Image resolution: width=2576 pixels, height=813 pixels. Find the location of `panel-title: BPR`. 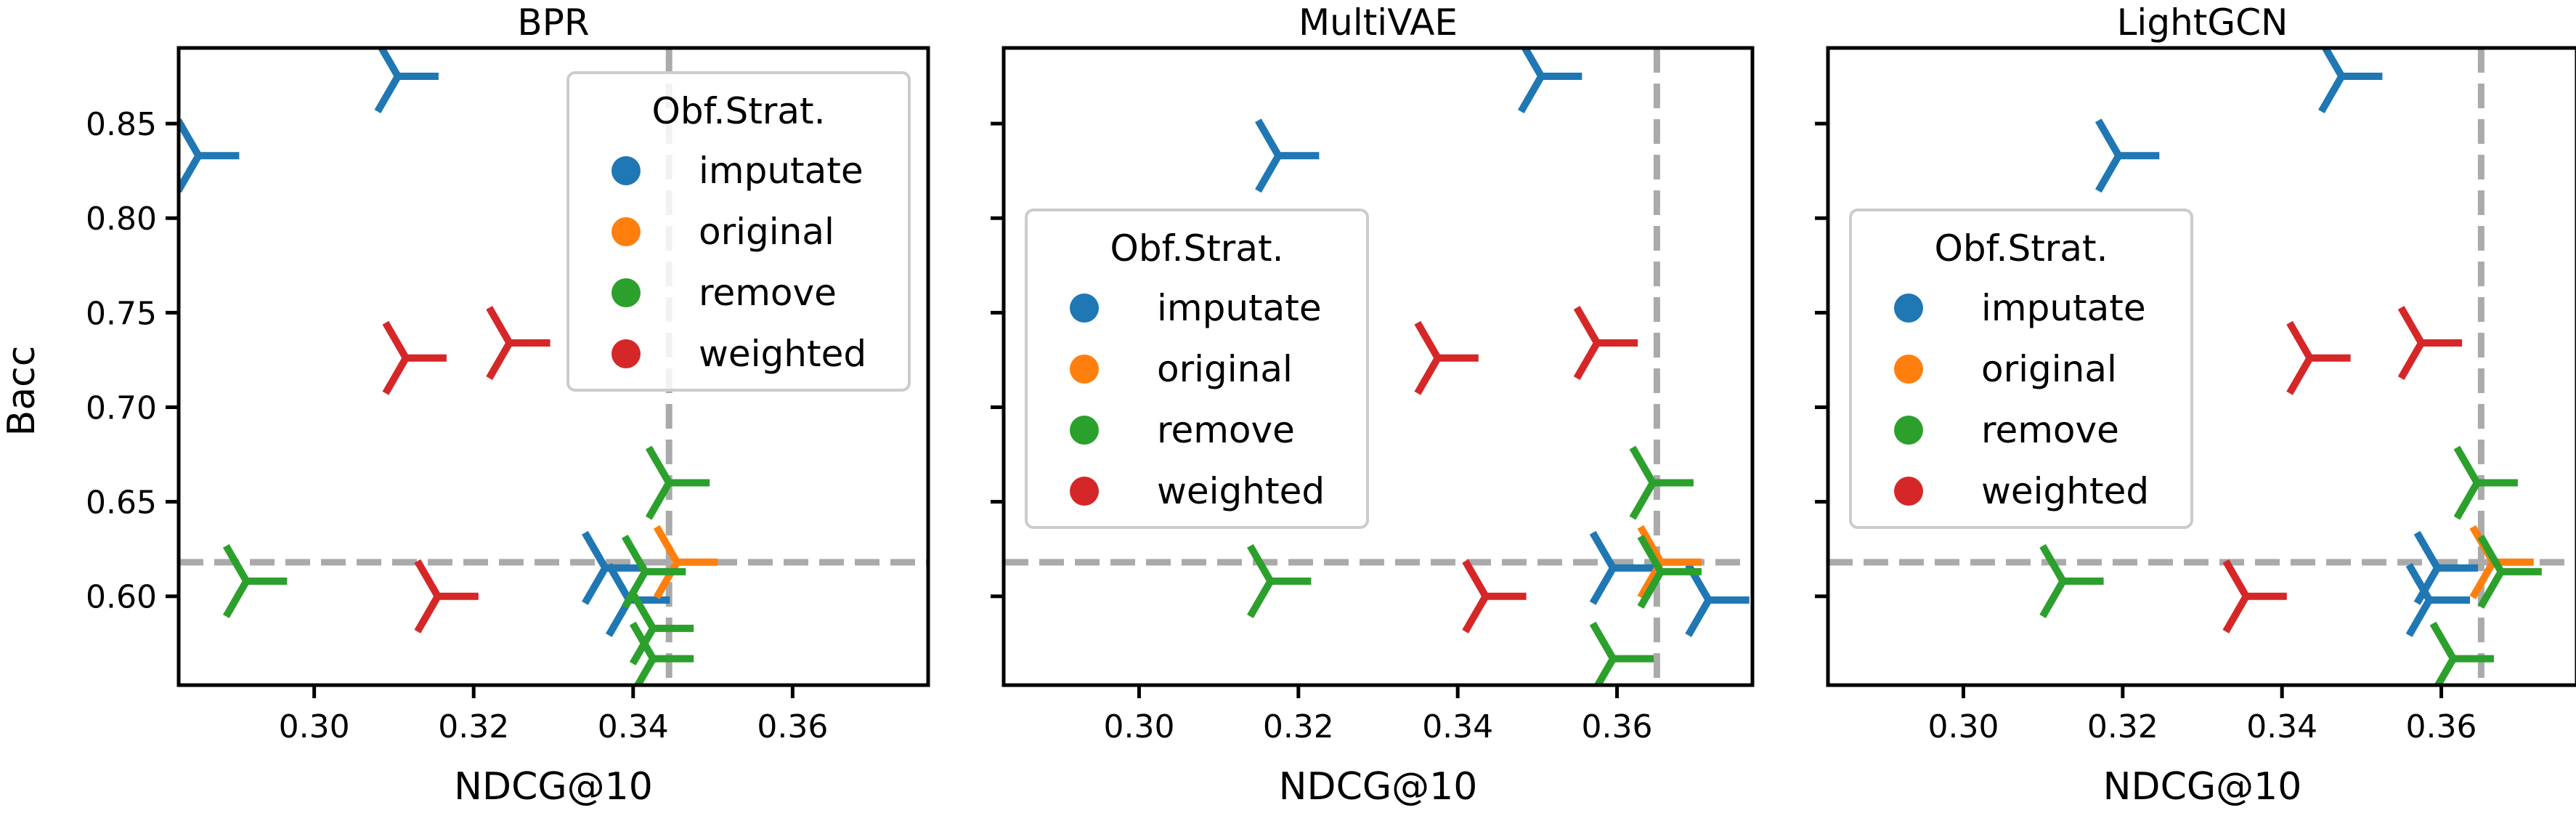

panel-title: BPR is located at coordinates (553, 22).